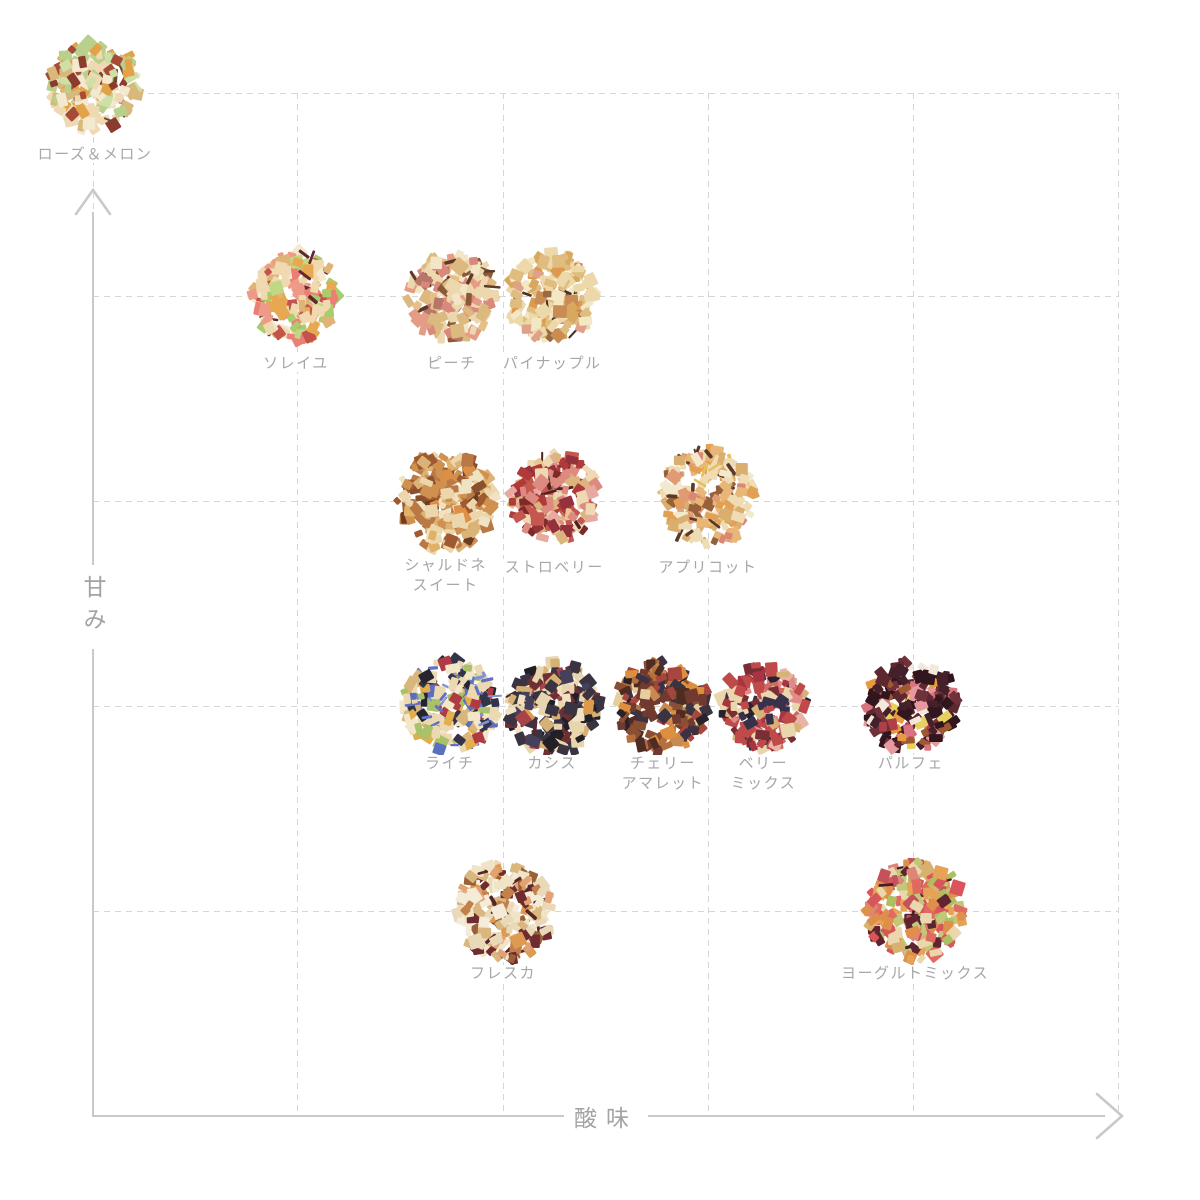 Image resolution: width=1200 pixels, height=1200 pixels. What do you see at coordinates (552, 296) in the screenshot?
I see `product-pineapple` at bounding box center [552, 296].